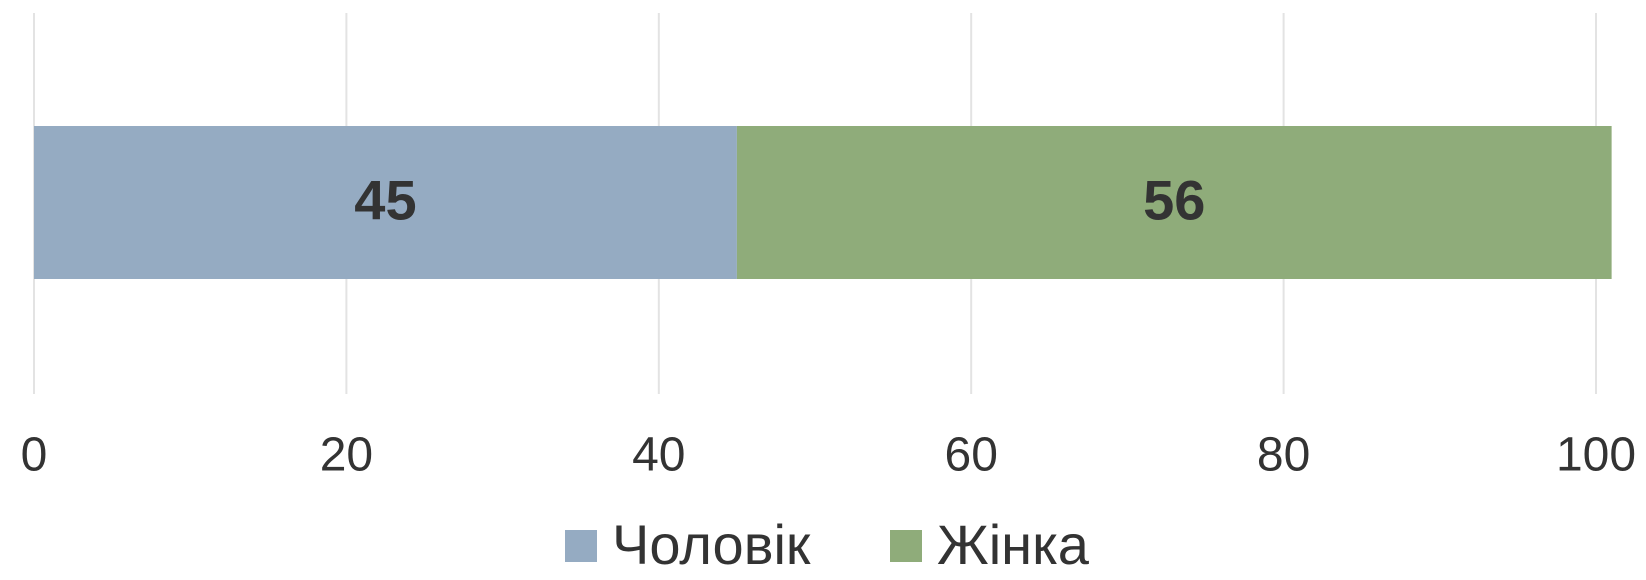 The height and width of the screenshot is (580, 1646). Describe the element at coordinates (658, 455) in the screenshot. I see `x-tick-label: 40` at that location.